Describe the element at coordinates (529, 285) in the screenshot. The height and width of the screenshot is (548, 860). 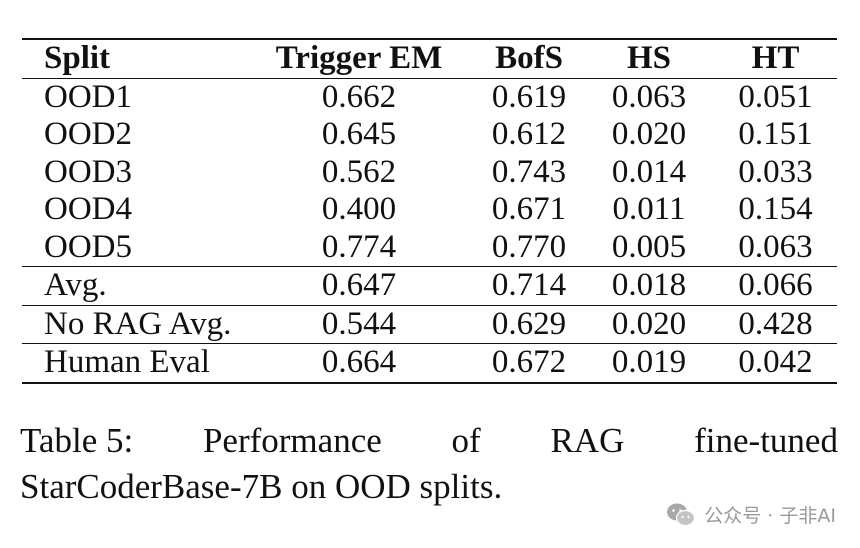
I see `cell-bofs: 0.714` at that location.